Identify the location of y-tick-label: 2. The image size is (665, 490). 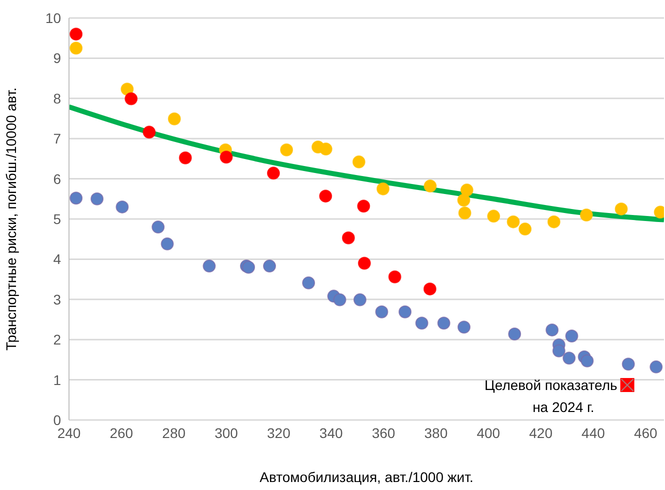
(57, 340).